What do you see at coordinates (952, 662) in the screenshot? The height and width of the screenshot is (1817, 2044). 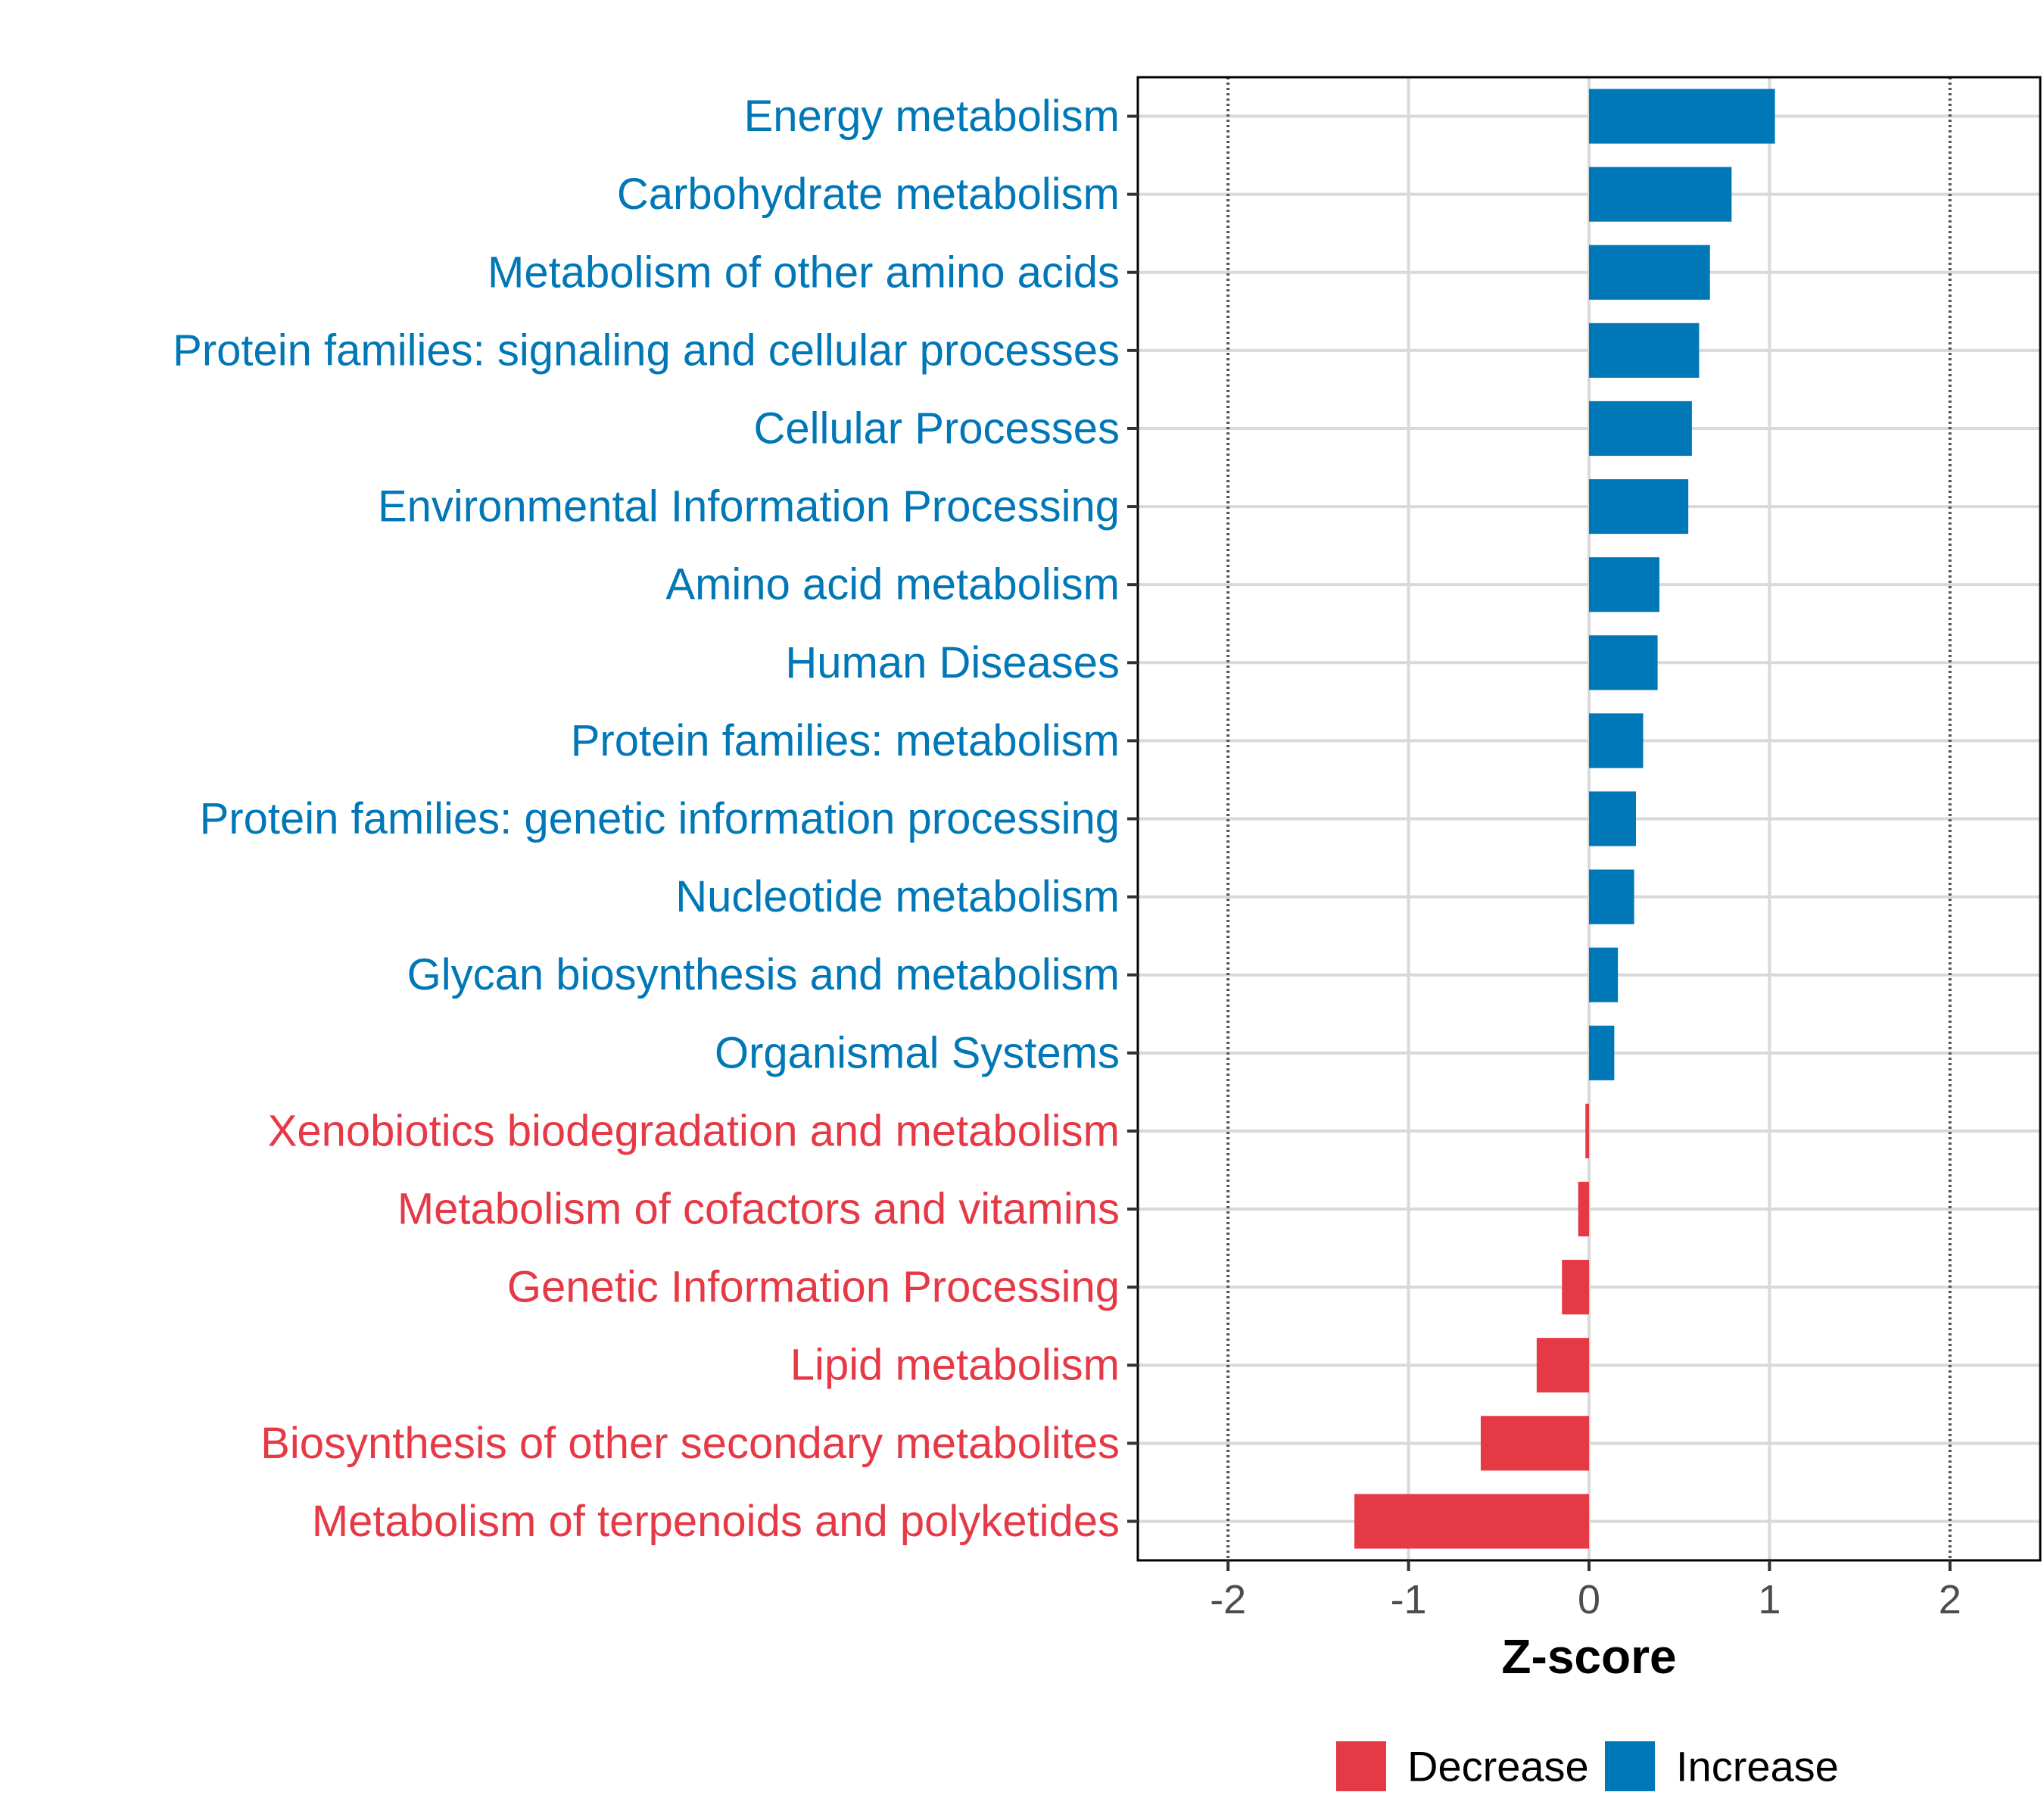 I see `category-label: Human Diseases` at bounding box center [952, 662].